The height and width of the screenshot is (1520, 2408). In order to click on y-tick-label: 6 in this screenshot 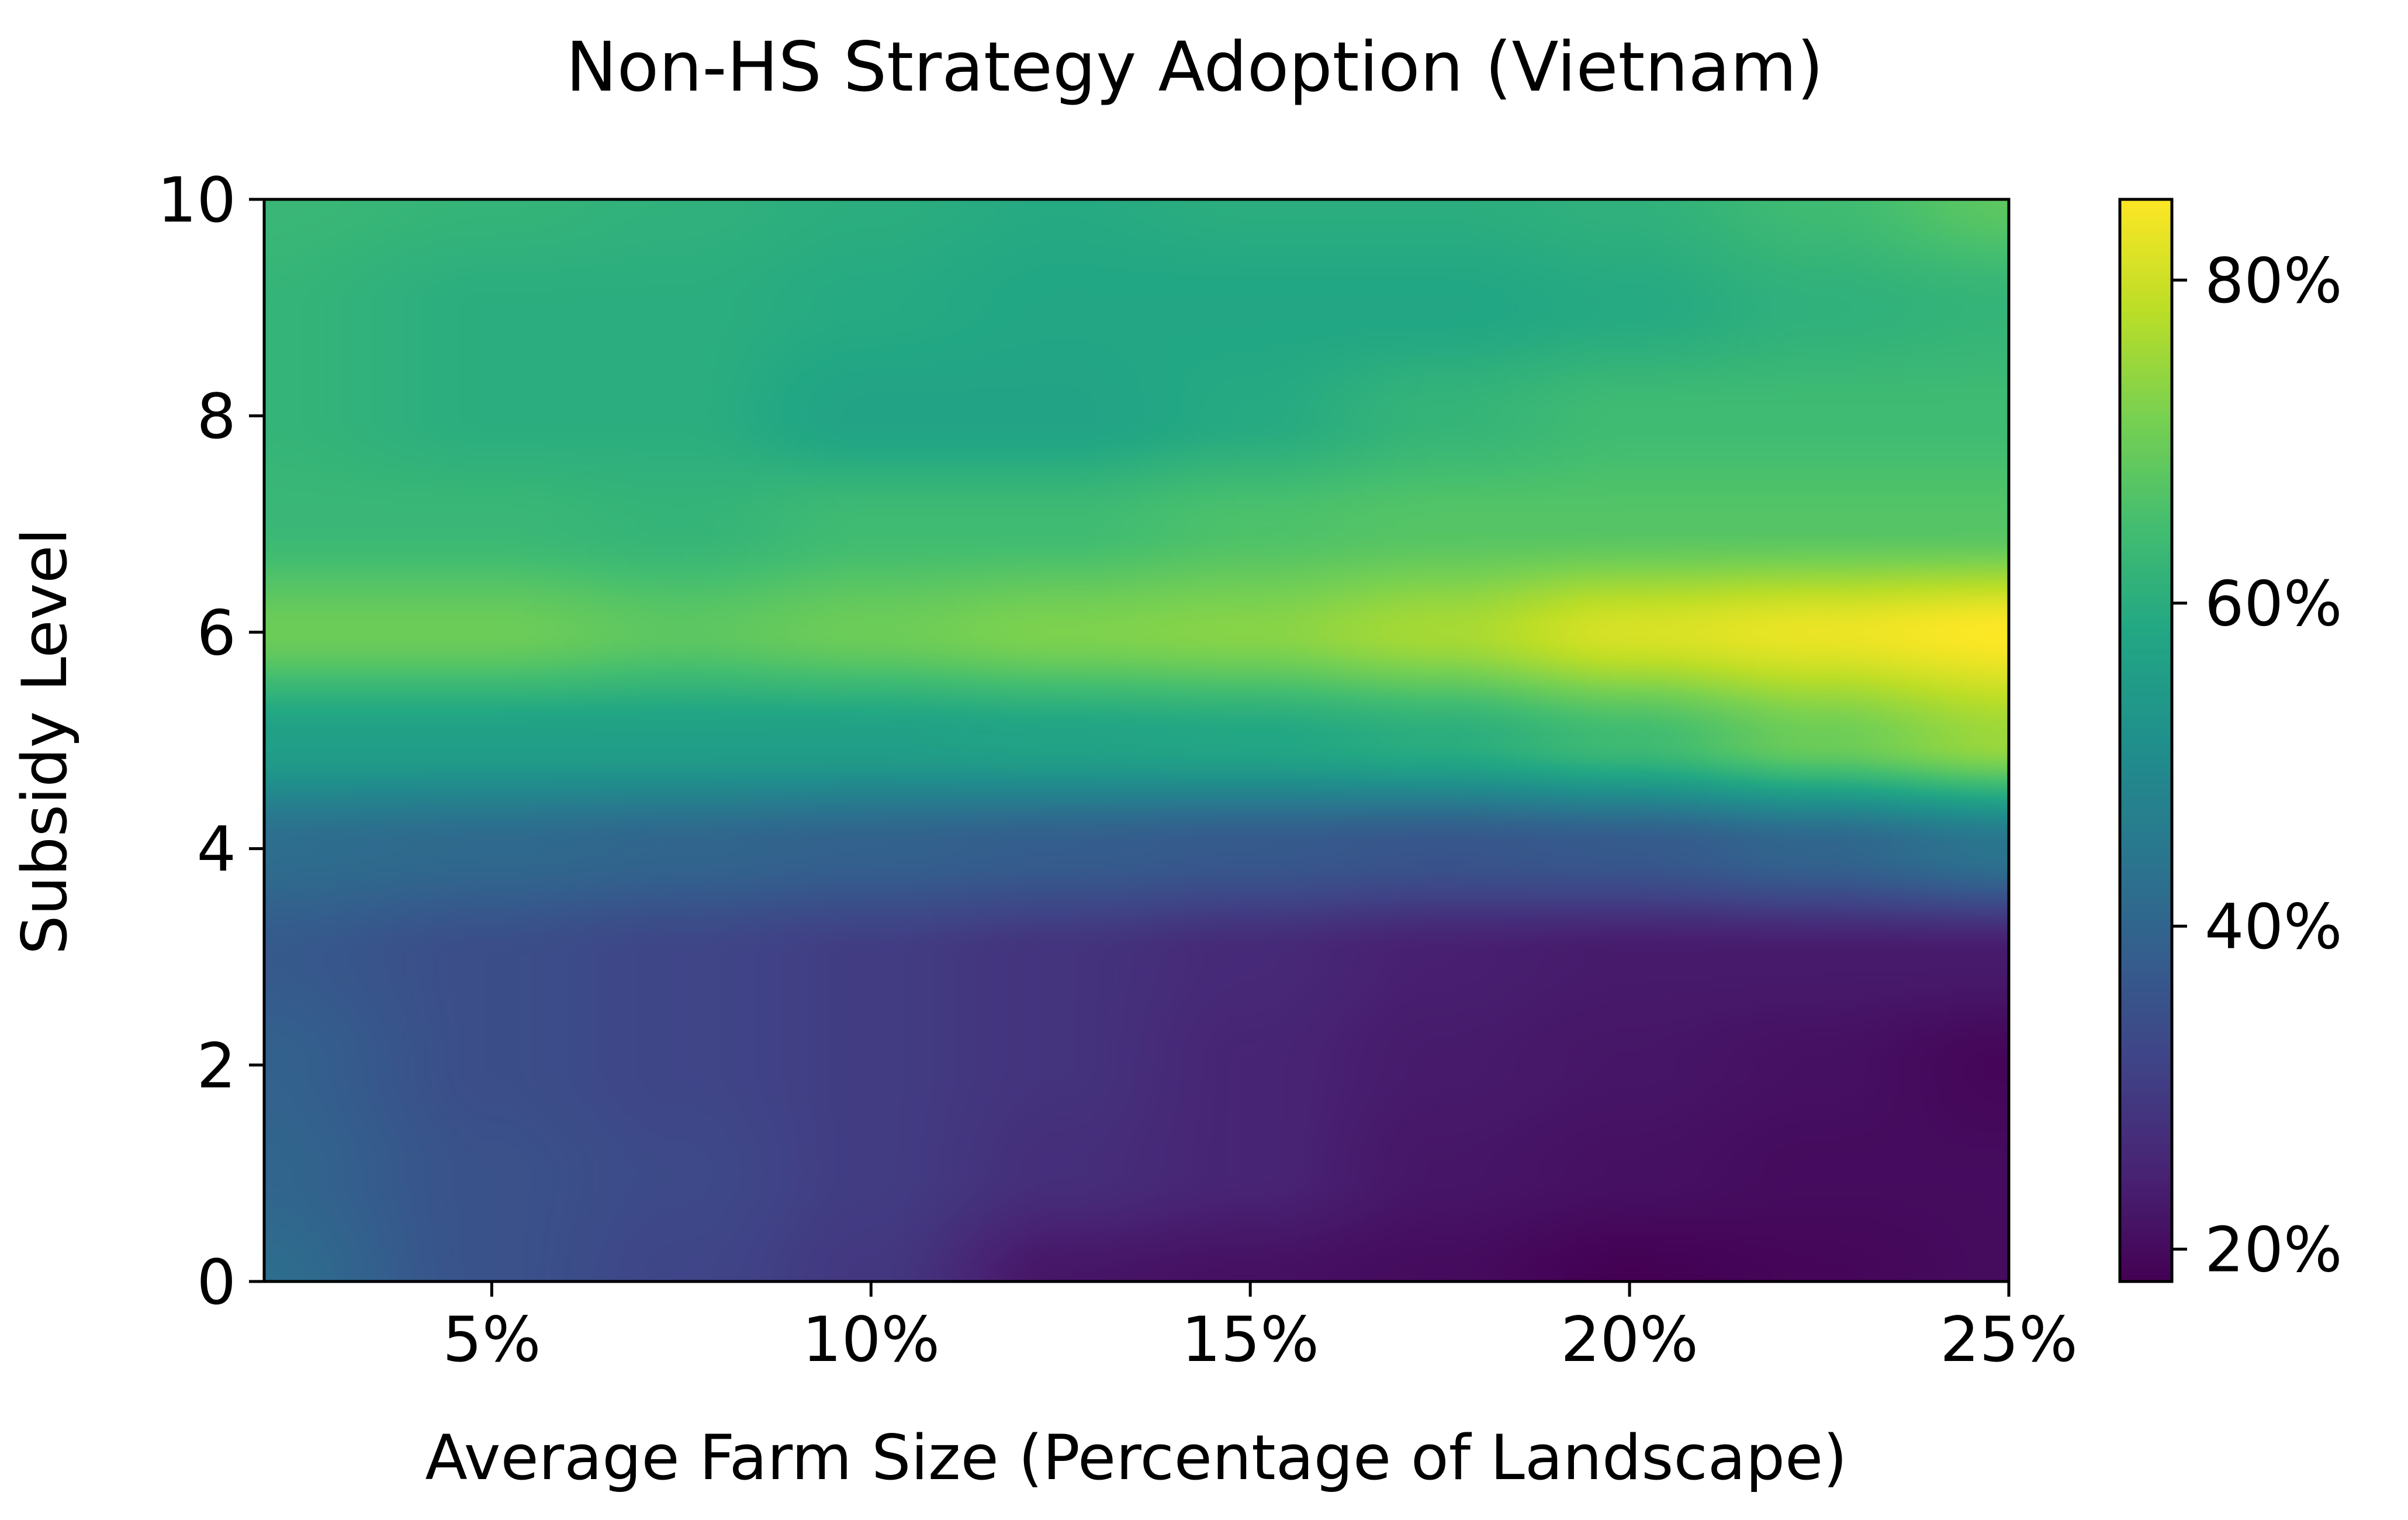, I will do `click(217, 633)`.